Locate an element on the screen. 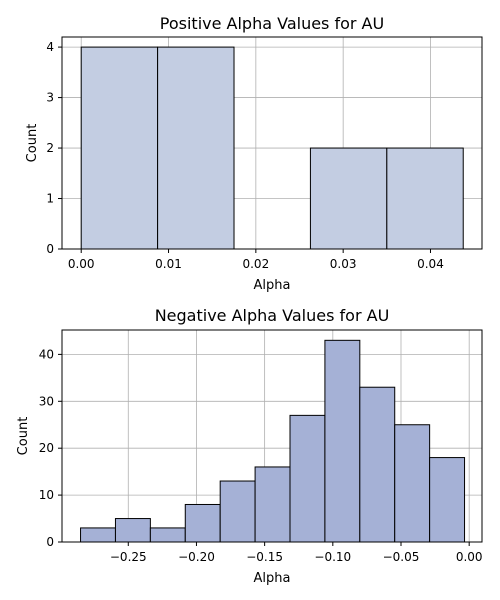  y-tick-label: 2 is located at coordinates (50, 148).